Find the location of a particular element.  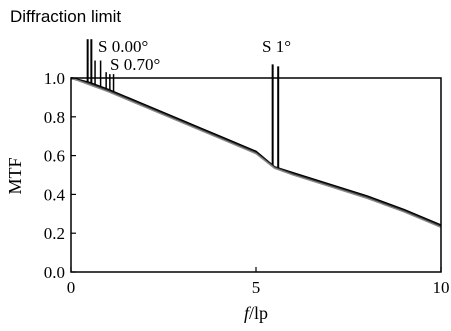

y-tick-label-4: 0.8 is located at coordinates (54, 117).